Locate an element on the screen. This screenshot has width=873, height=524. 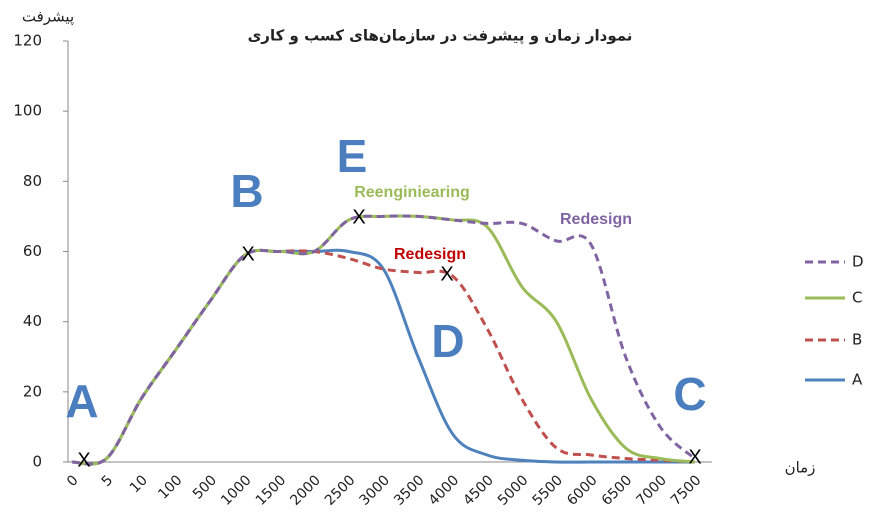
x-tick-label: 5 is located at coordinates (108, 481).